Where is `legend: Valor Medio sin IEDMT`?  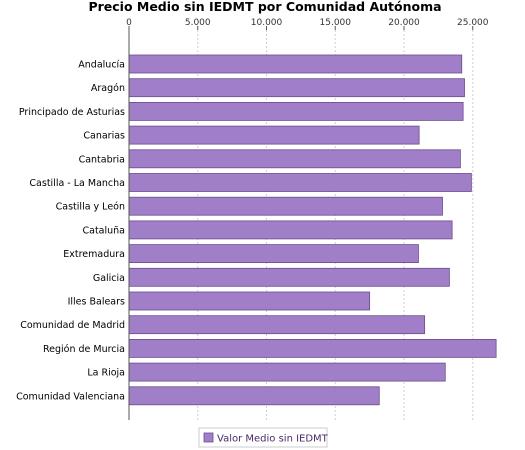 legend: Valor Medio sin IEDMT is located at coordinates (263, 437).